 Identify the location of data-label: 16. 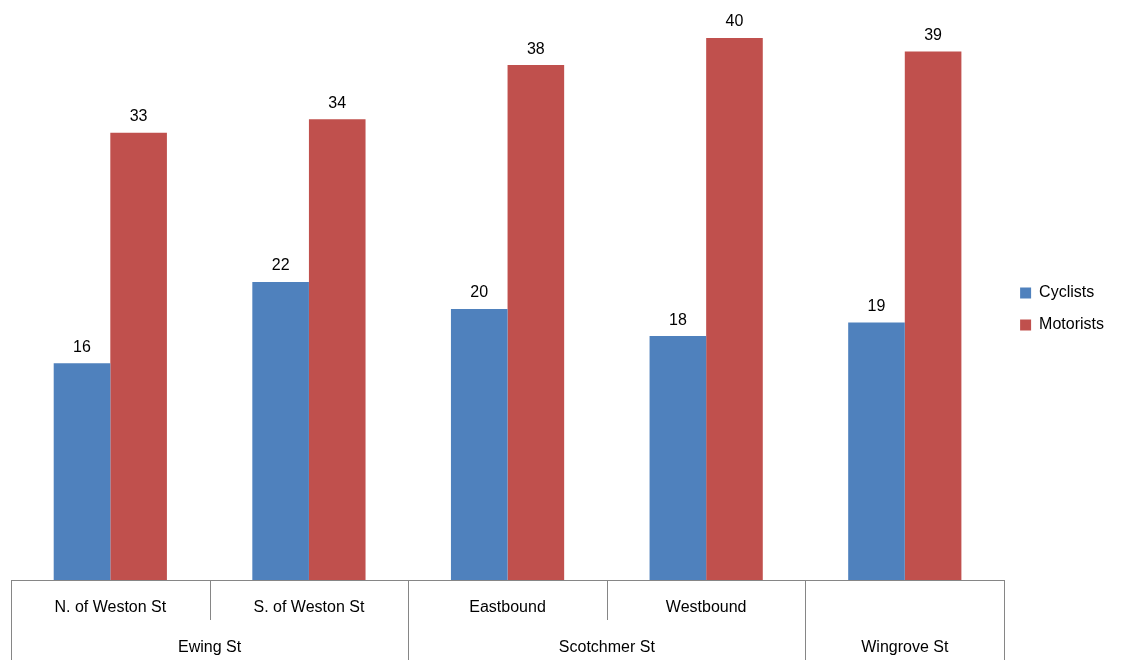
(82, 346).